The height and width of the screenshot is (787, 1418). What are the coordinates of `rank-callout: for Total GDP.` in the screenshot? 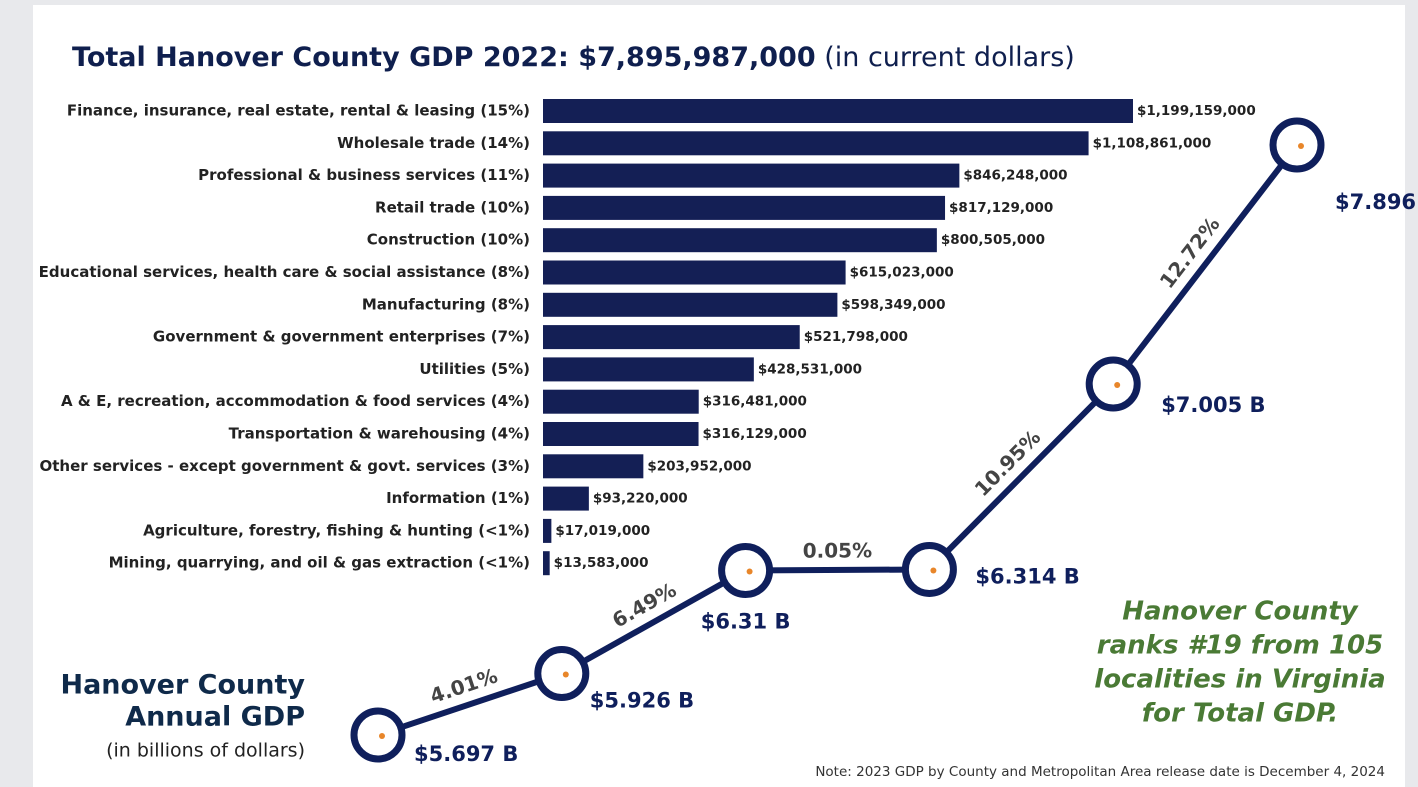 It's located at (1240, 714).